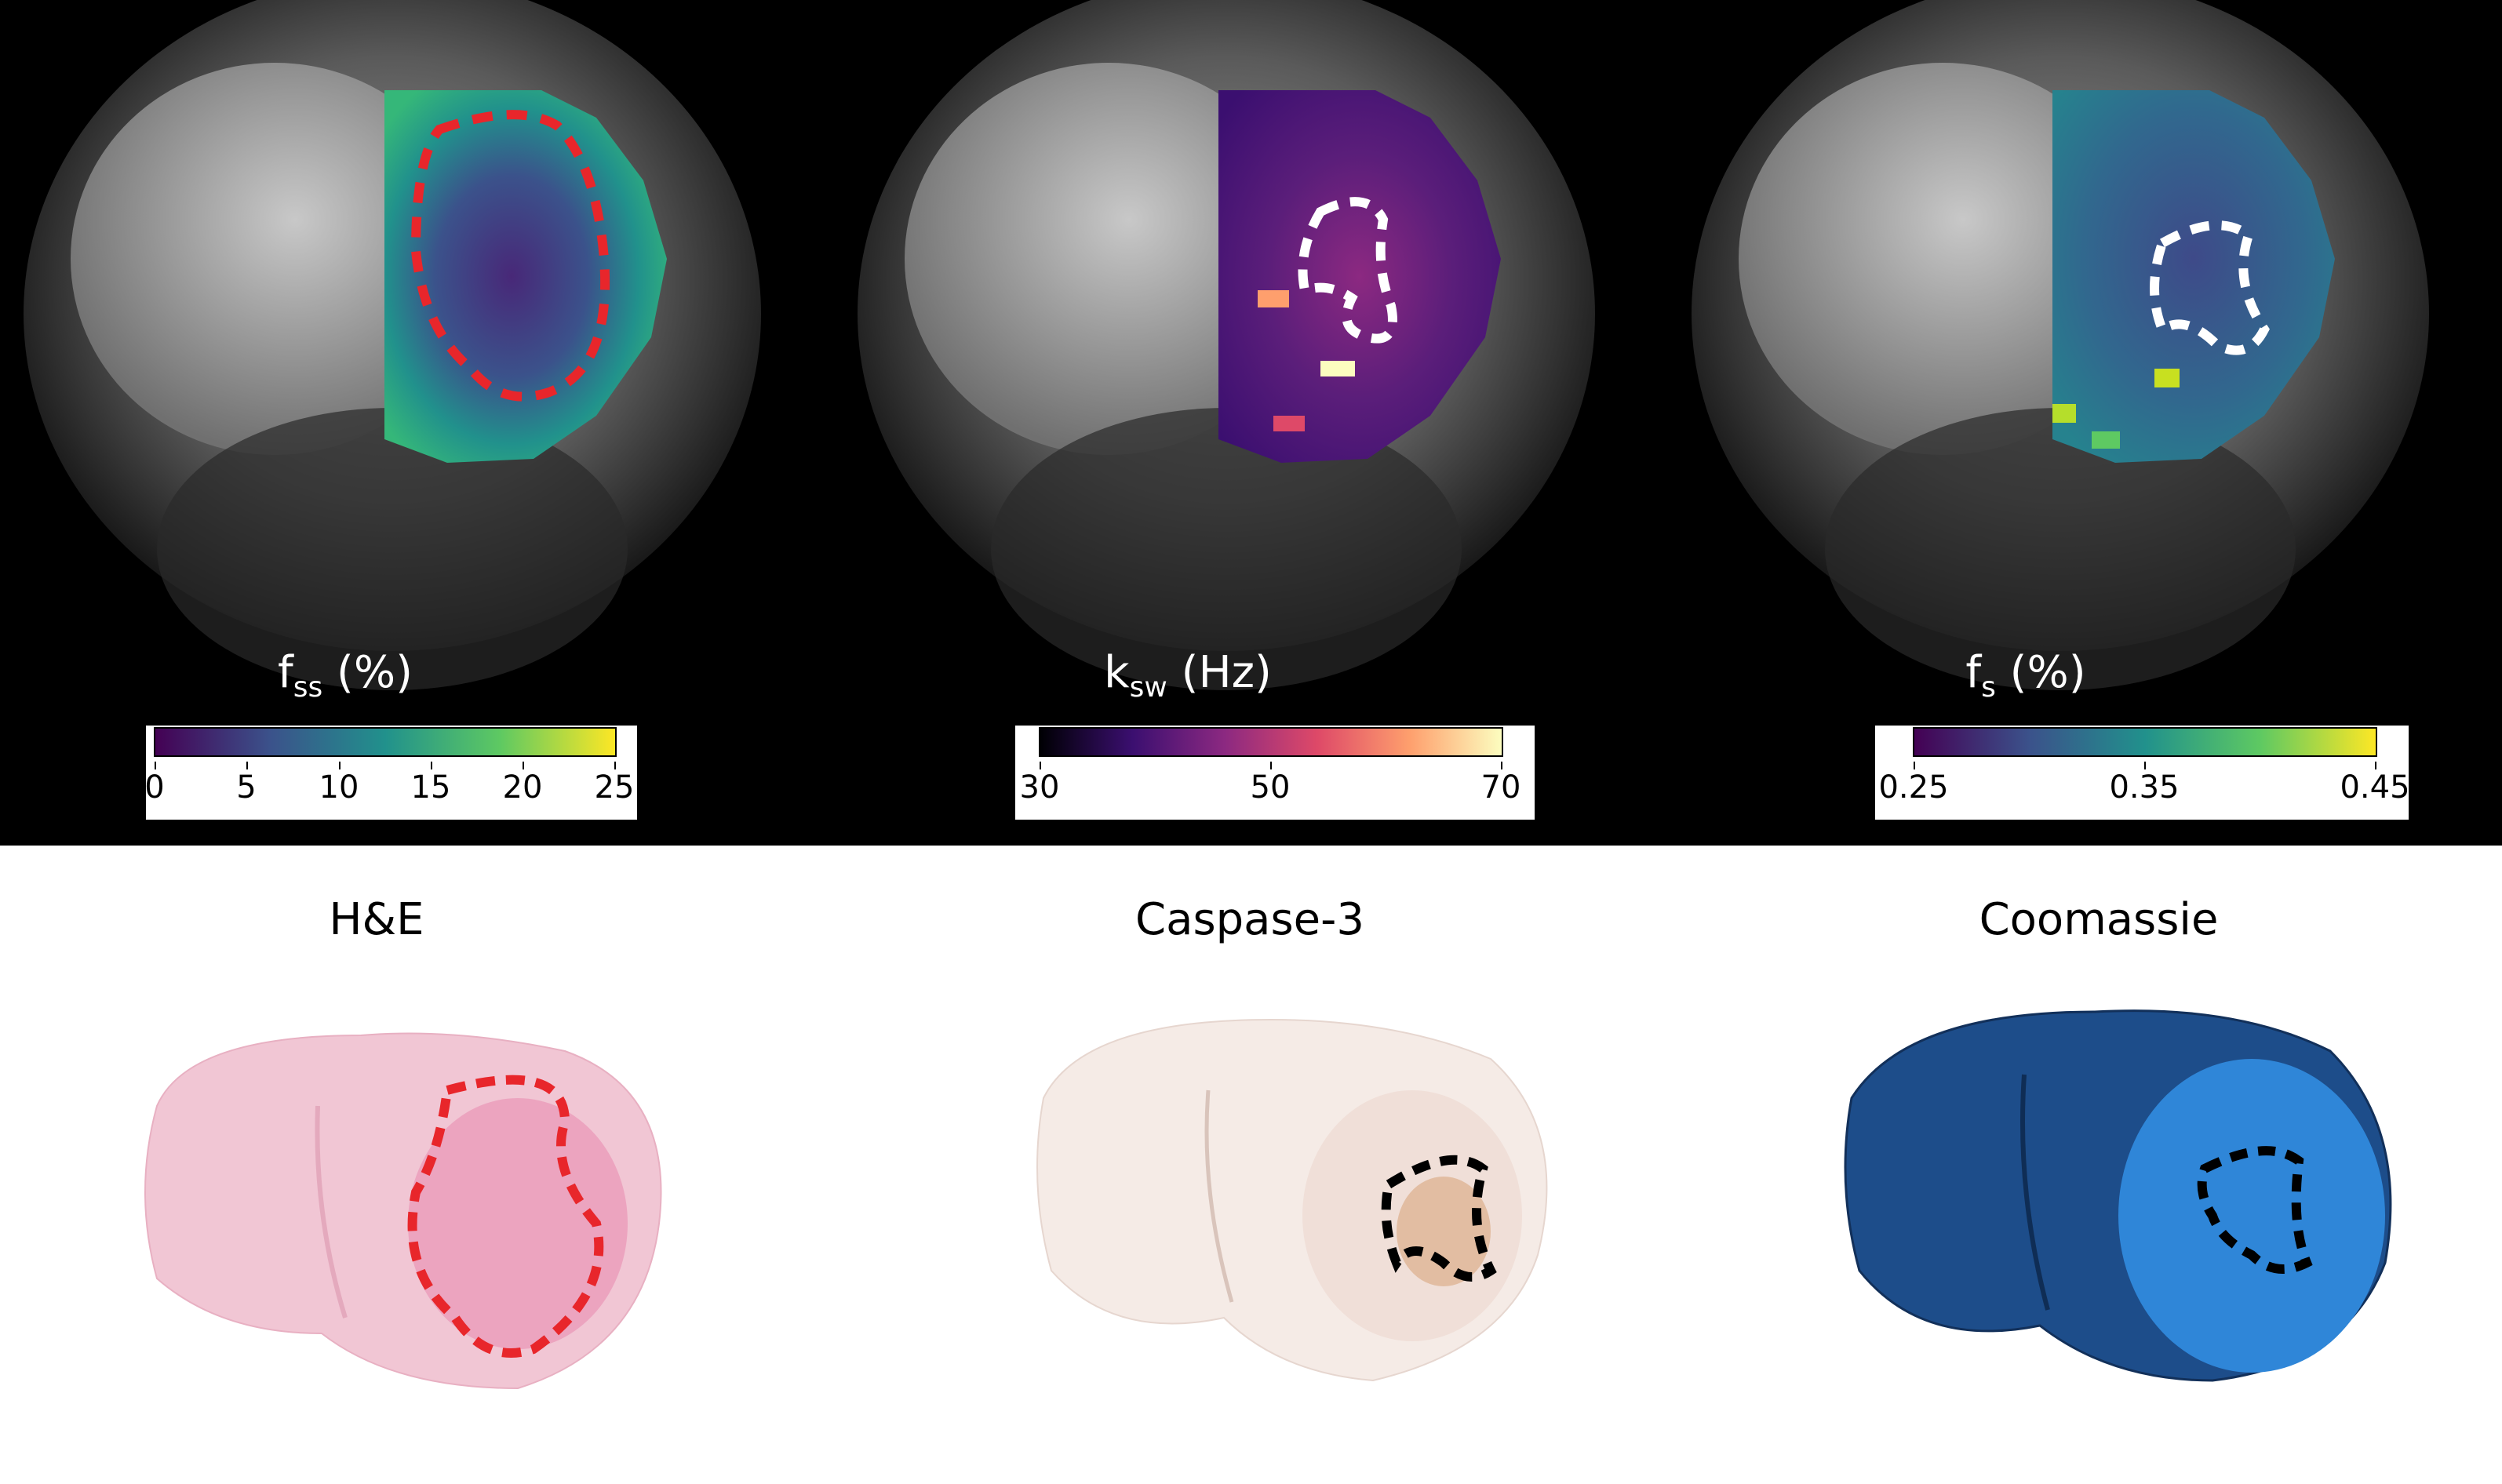 This screenshot has width=2502, height=1484. What do you see at coordinates (1444, 1231) in the screenshot?
I see `apoptotic-region` at bounding box center [1444, 1231].